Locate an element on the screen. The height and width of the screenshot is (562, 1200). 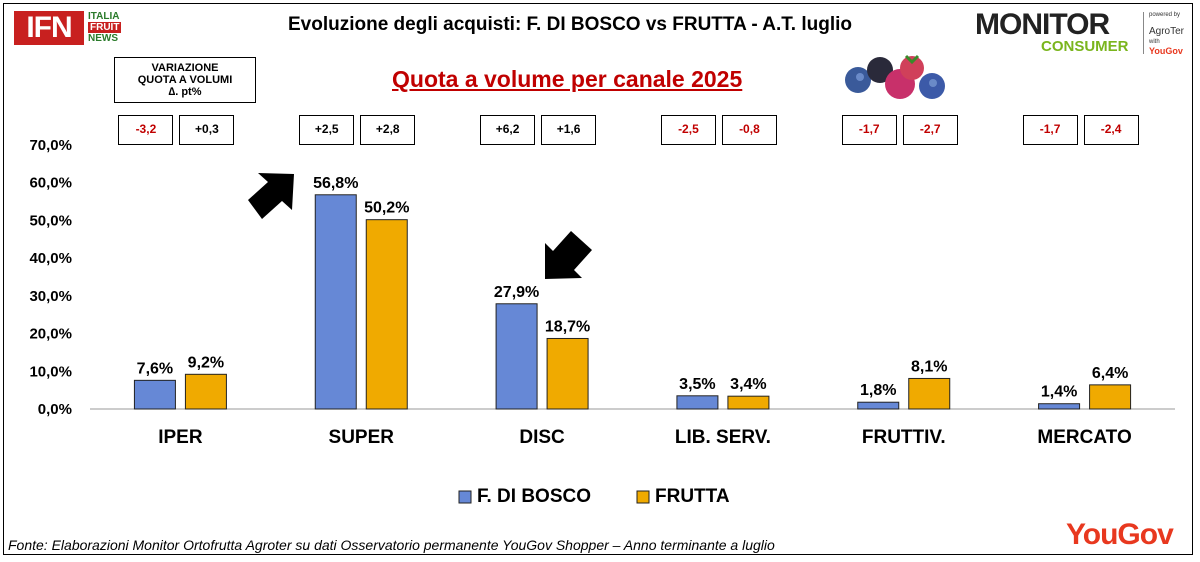
y-tick-label: 50,0% is located at coordinates (50, 220).